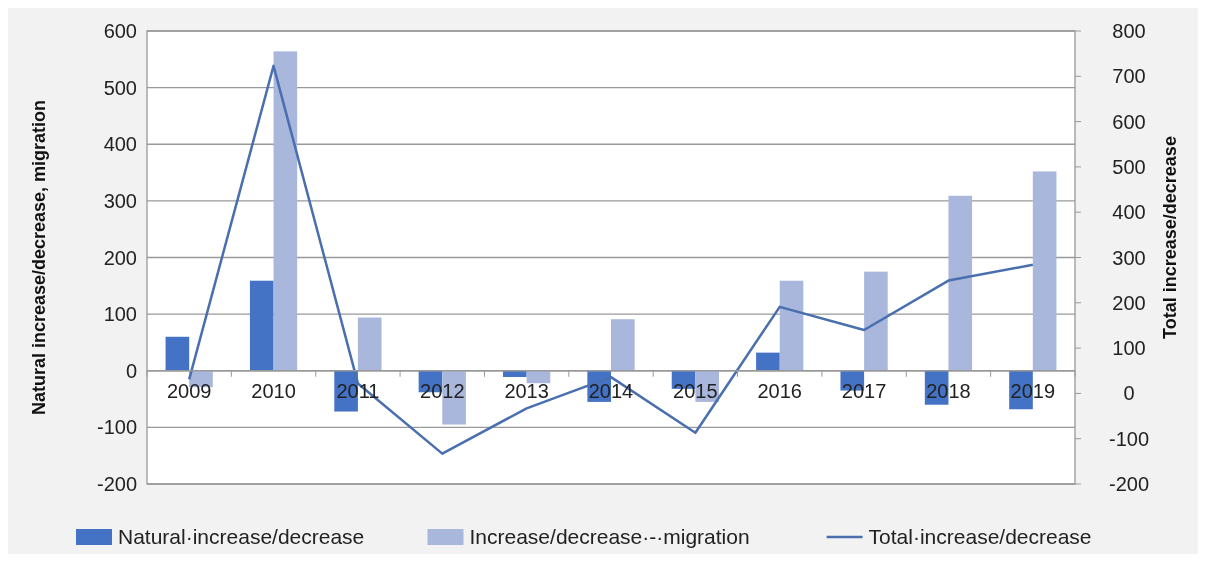 The image size is (1206, 562). What do you see at coordinates (241, 536) in the screenshot?
I see `legend-label: Natural·increase/decrease` at bounding box center [241, 536].